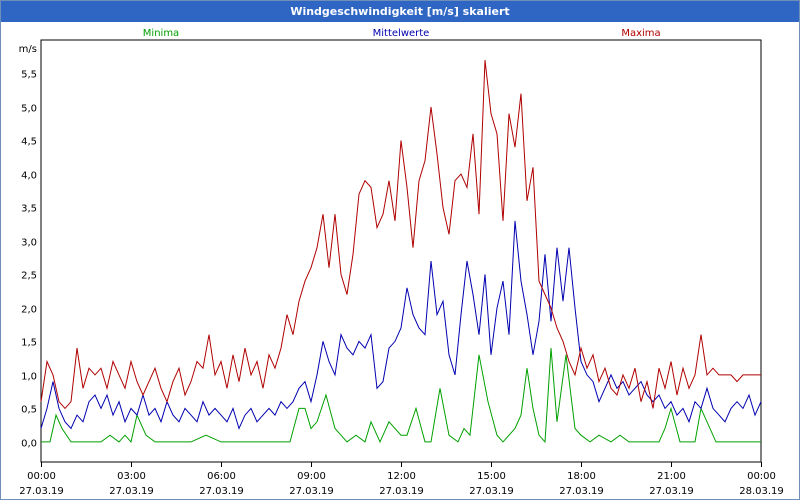  Describe the element at coordinates (401, 476) in the screenshot. I see `x-tick-time: 12:00` at that location.